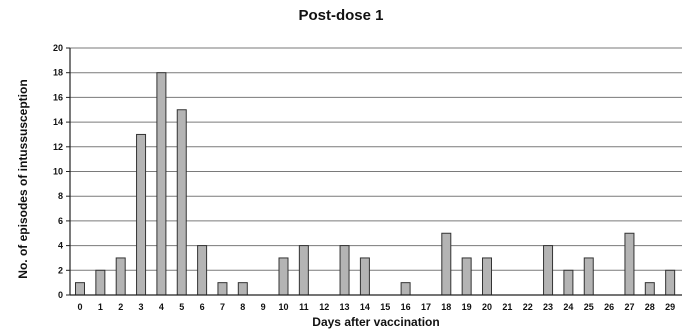  Describe the element at coordinates (385, 307) in the screenshot. I see `x-tick-label: 15` at that location.